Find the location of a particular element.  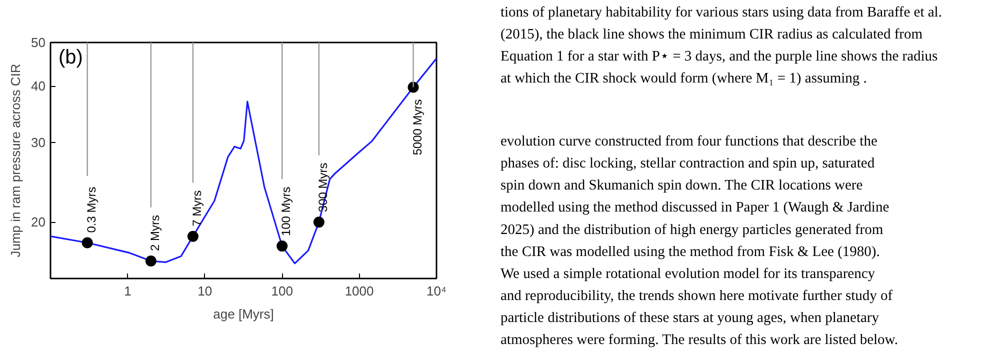

y-tick-label: 20 is located at coordinates (38, 222).